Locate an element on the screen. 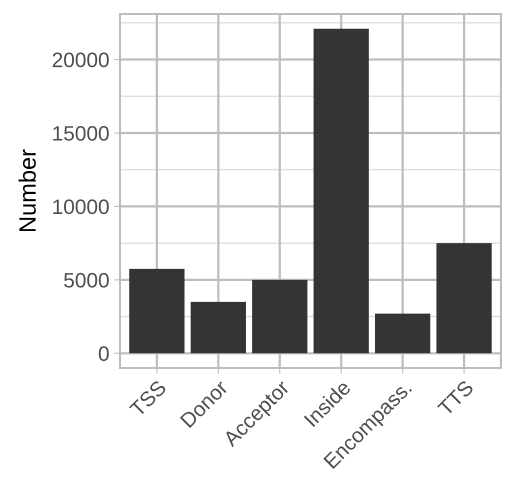 This screenshot has height=488, width=506. x-tick-label: TTS is located at coordinates (455, 398).